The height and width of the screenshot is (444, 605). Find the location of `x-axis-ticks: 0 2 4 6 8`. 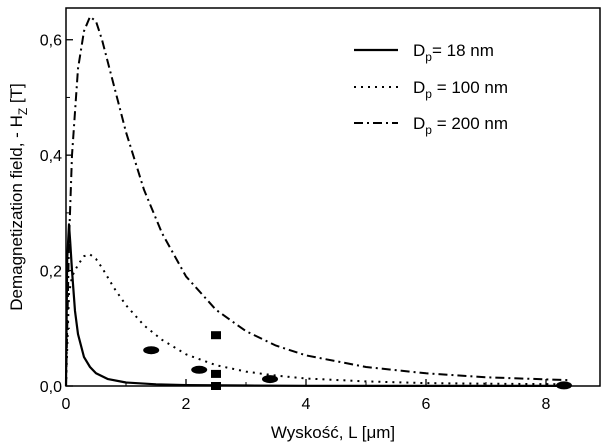

x-axis-ticks: 0 2 4 6 8 is located at coordinates (306, 396).